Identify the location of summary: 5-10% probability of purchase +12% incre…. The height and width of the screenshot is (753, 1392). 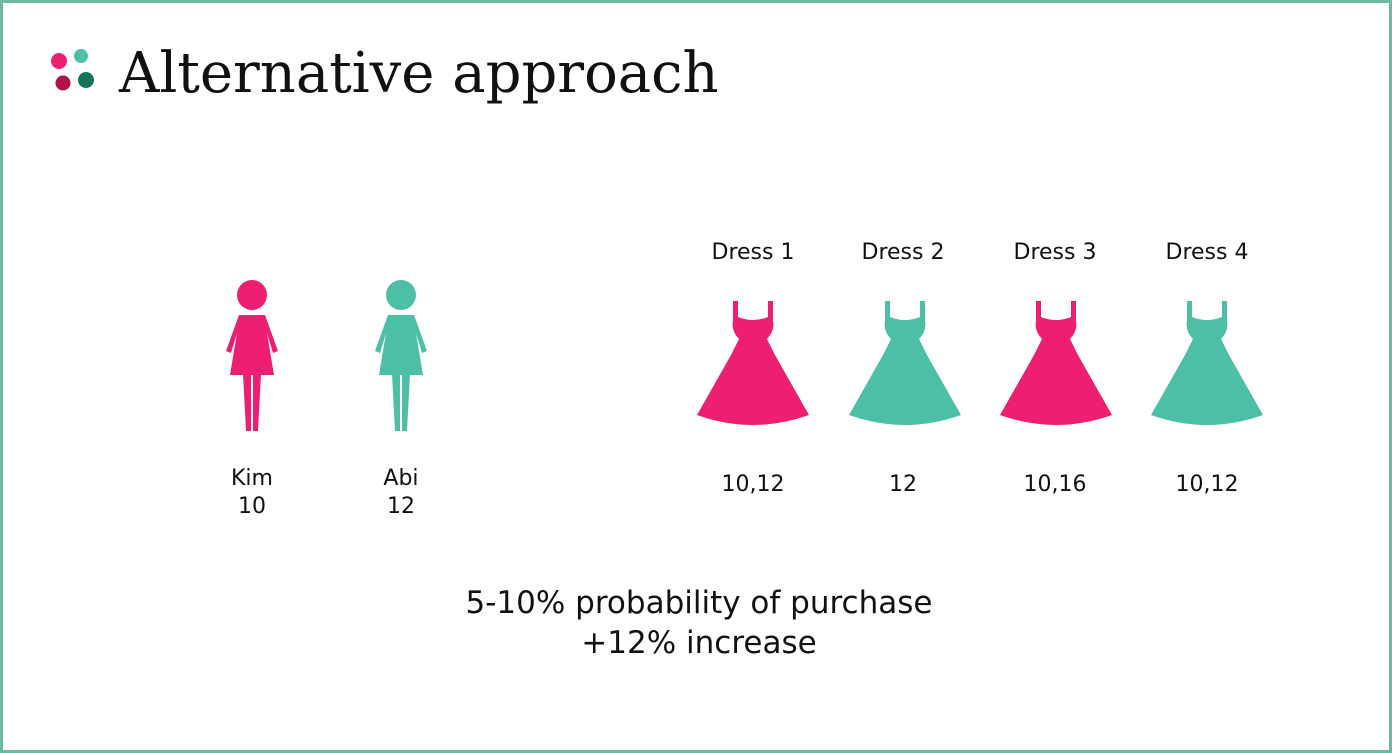
(699, 623).